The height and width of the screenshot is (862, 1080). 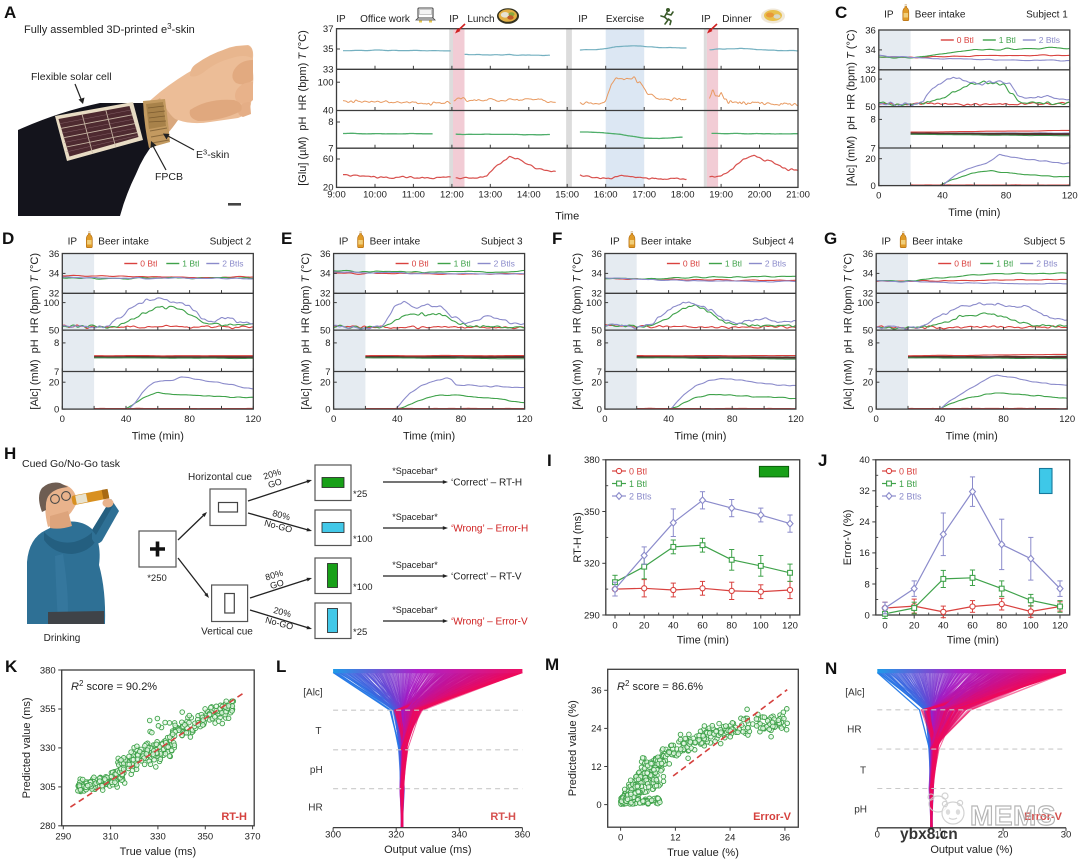 I want to click on svg-text: *100, so click(x=363, y=587).